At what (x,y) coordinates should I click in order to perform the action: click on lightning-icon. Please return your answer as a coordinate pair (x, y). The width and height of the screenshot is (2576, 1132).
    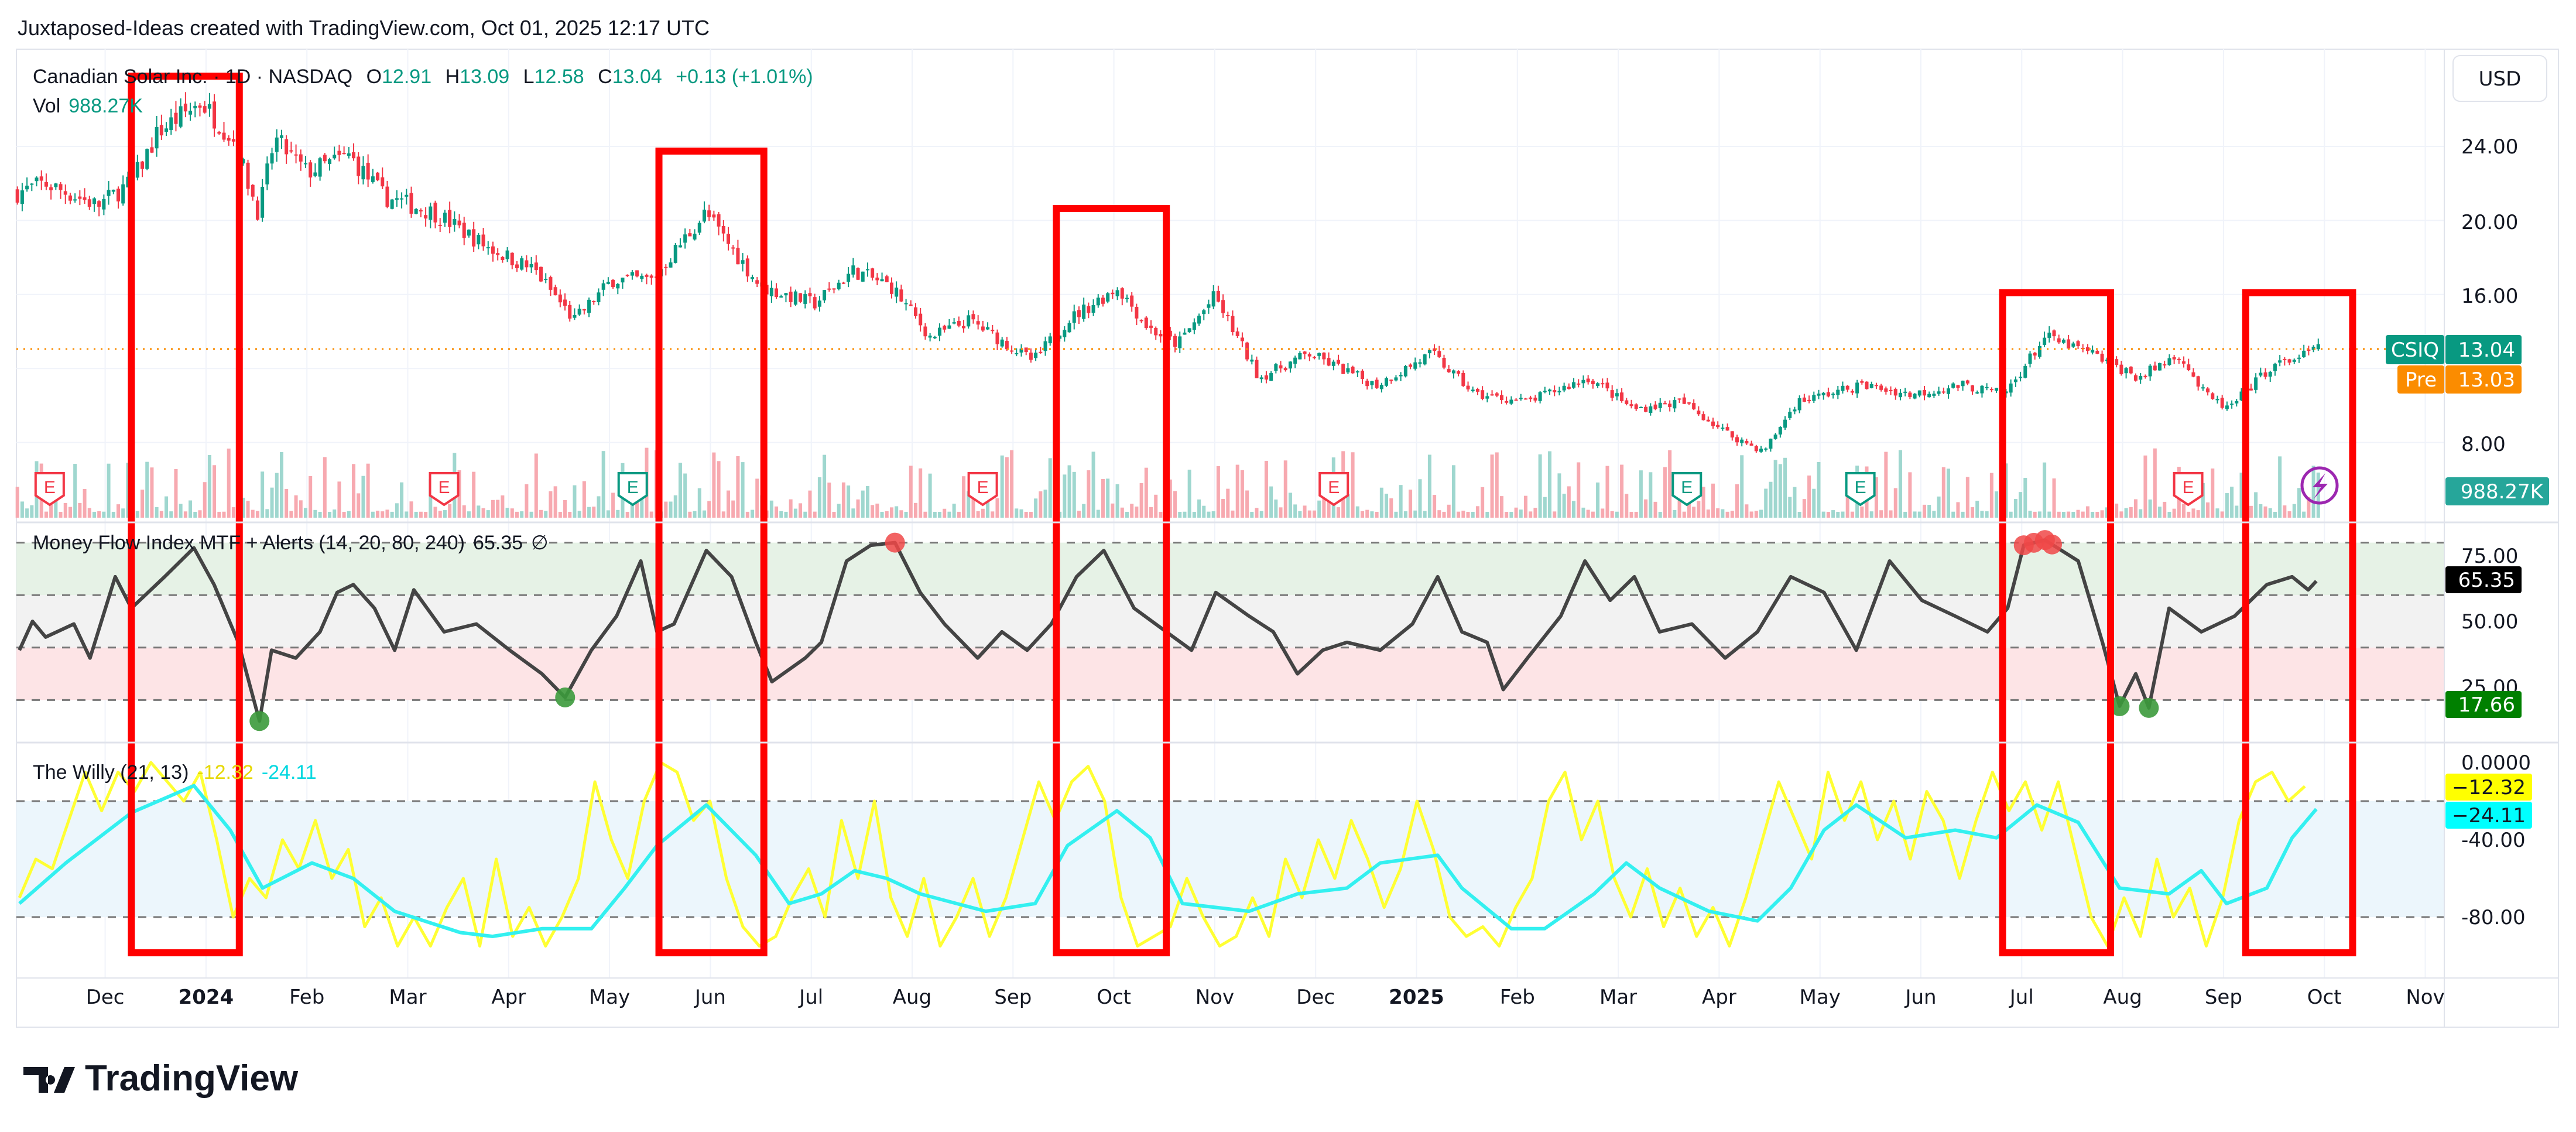
    Looking at the image, I should click on (2319, 486).